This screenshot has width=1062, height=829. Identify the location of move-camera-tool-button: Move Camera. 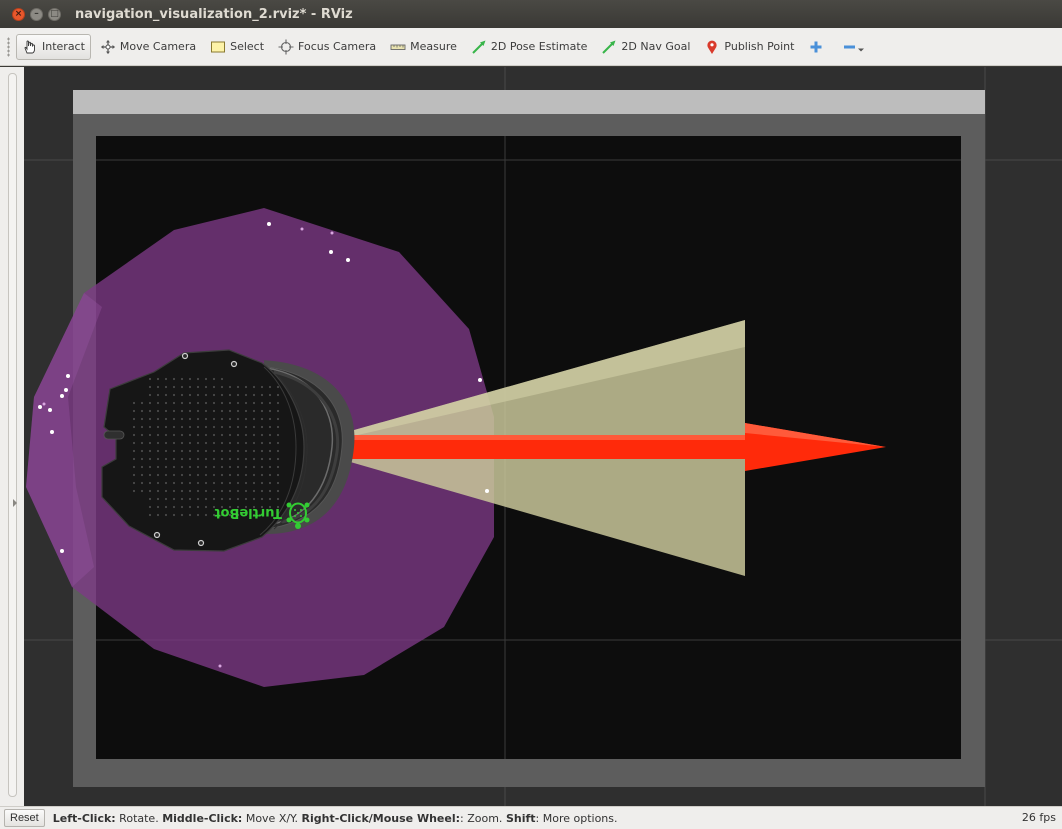
(148, 47).